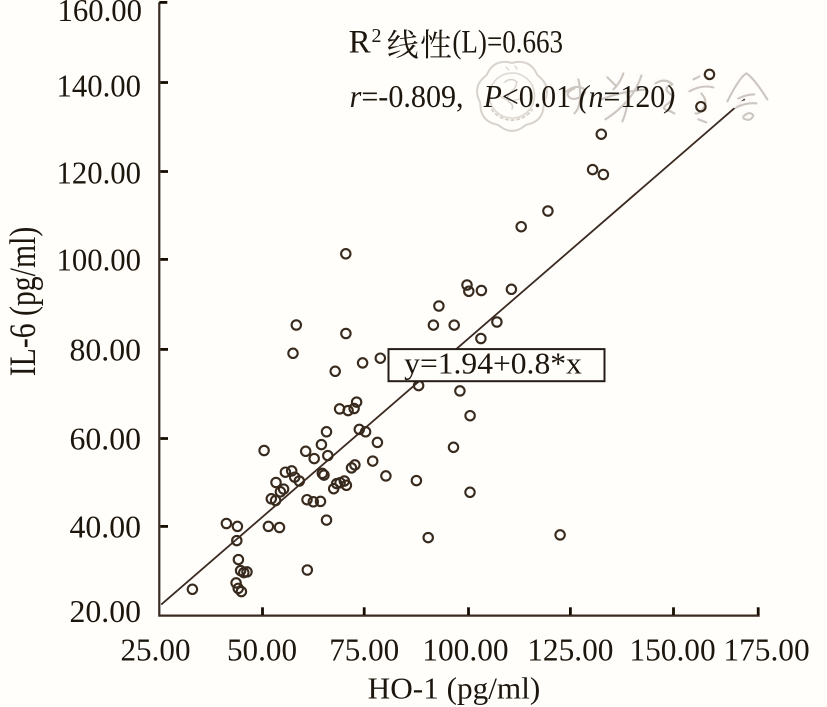 This screenshot has width=827, height=707. What do you see at coordinates (360, 42) in the screenshot?
I see `svg-text: R` at bounding box center [360, 42].